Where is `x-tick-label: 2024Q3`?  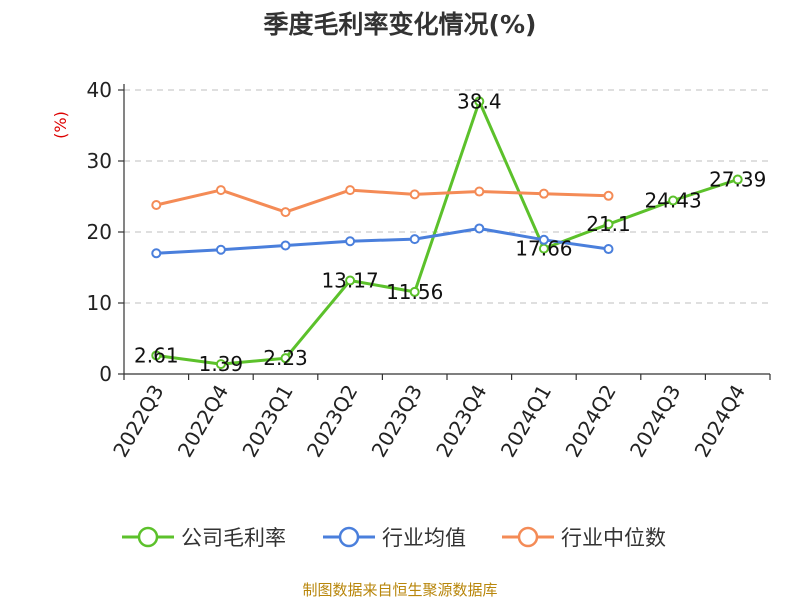
x-tick-label: 2024Q3 is located at coordinates (655, 421).